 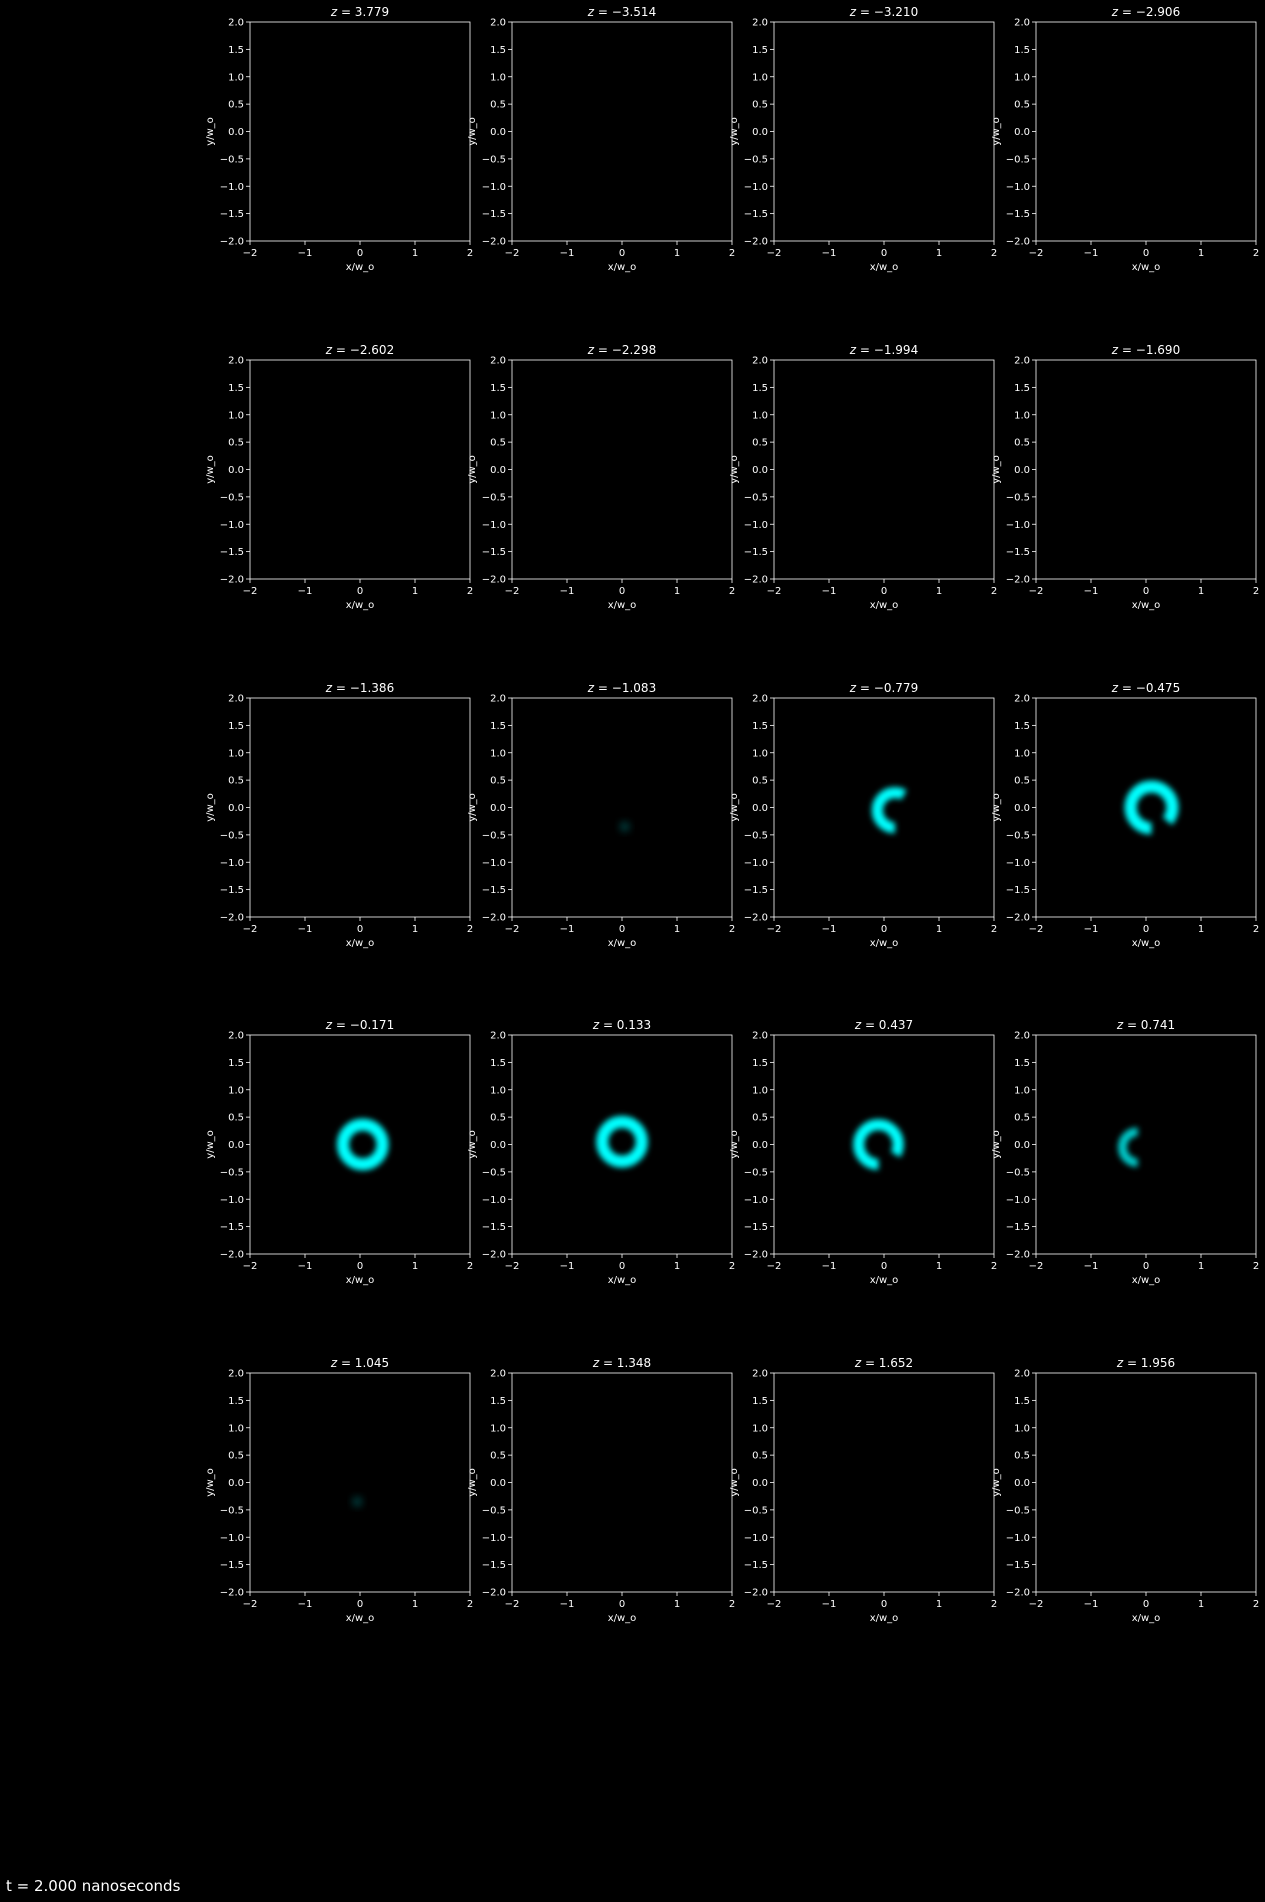 I want to click on panel-title: z = −2.298, so click(x=621, y=350).